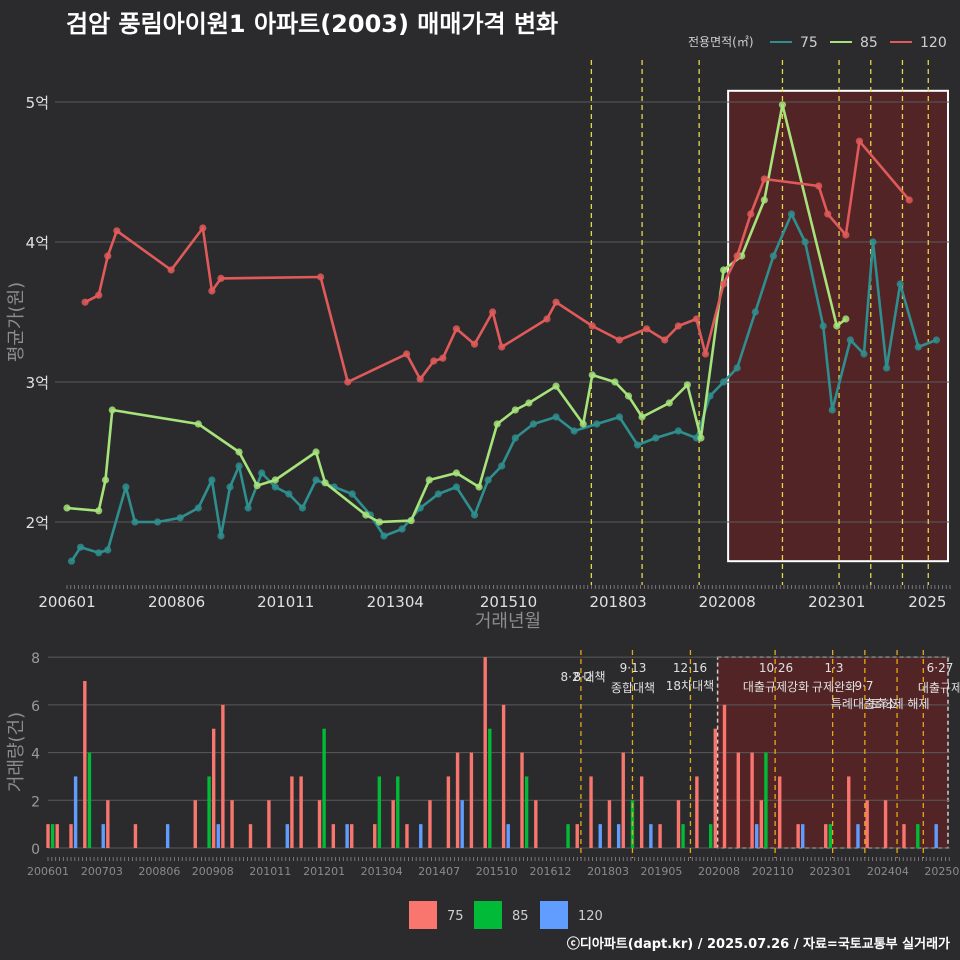  What do you see at coordinates (933, 43) in the screenshot?
I see `legend-label-120: 120` at bounding box center [933, 43].